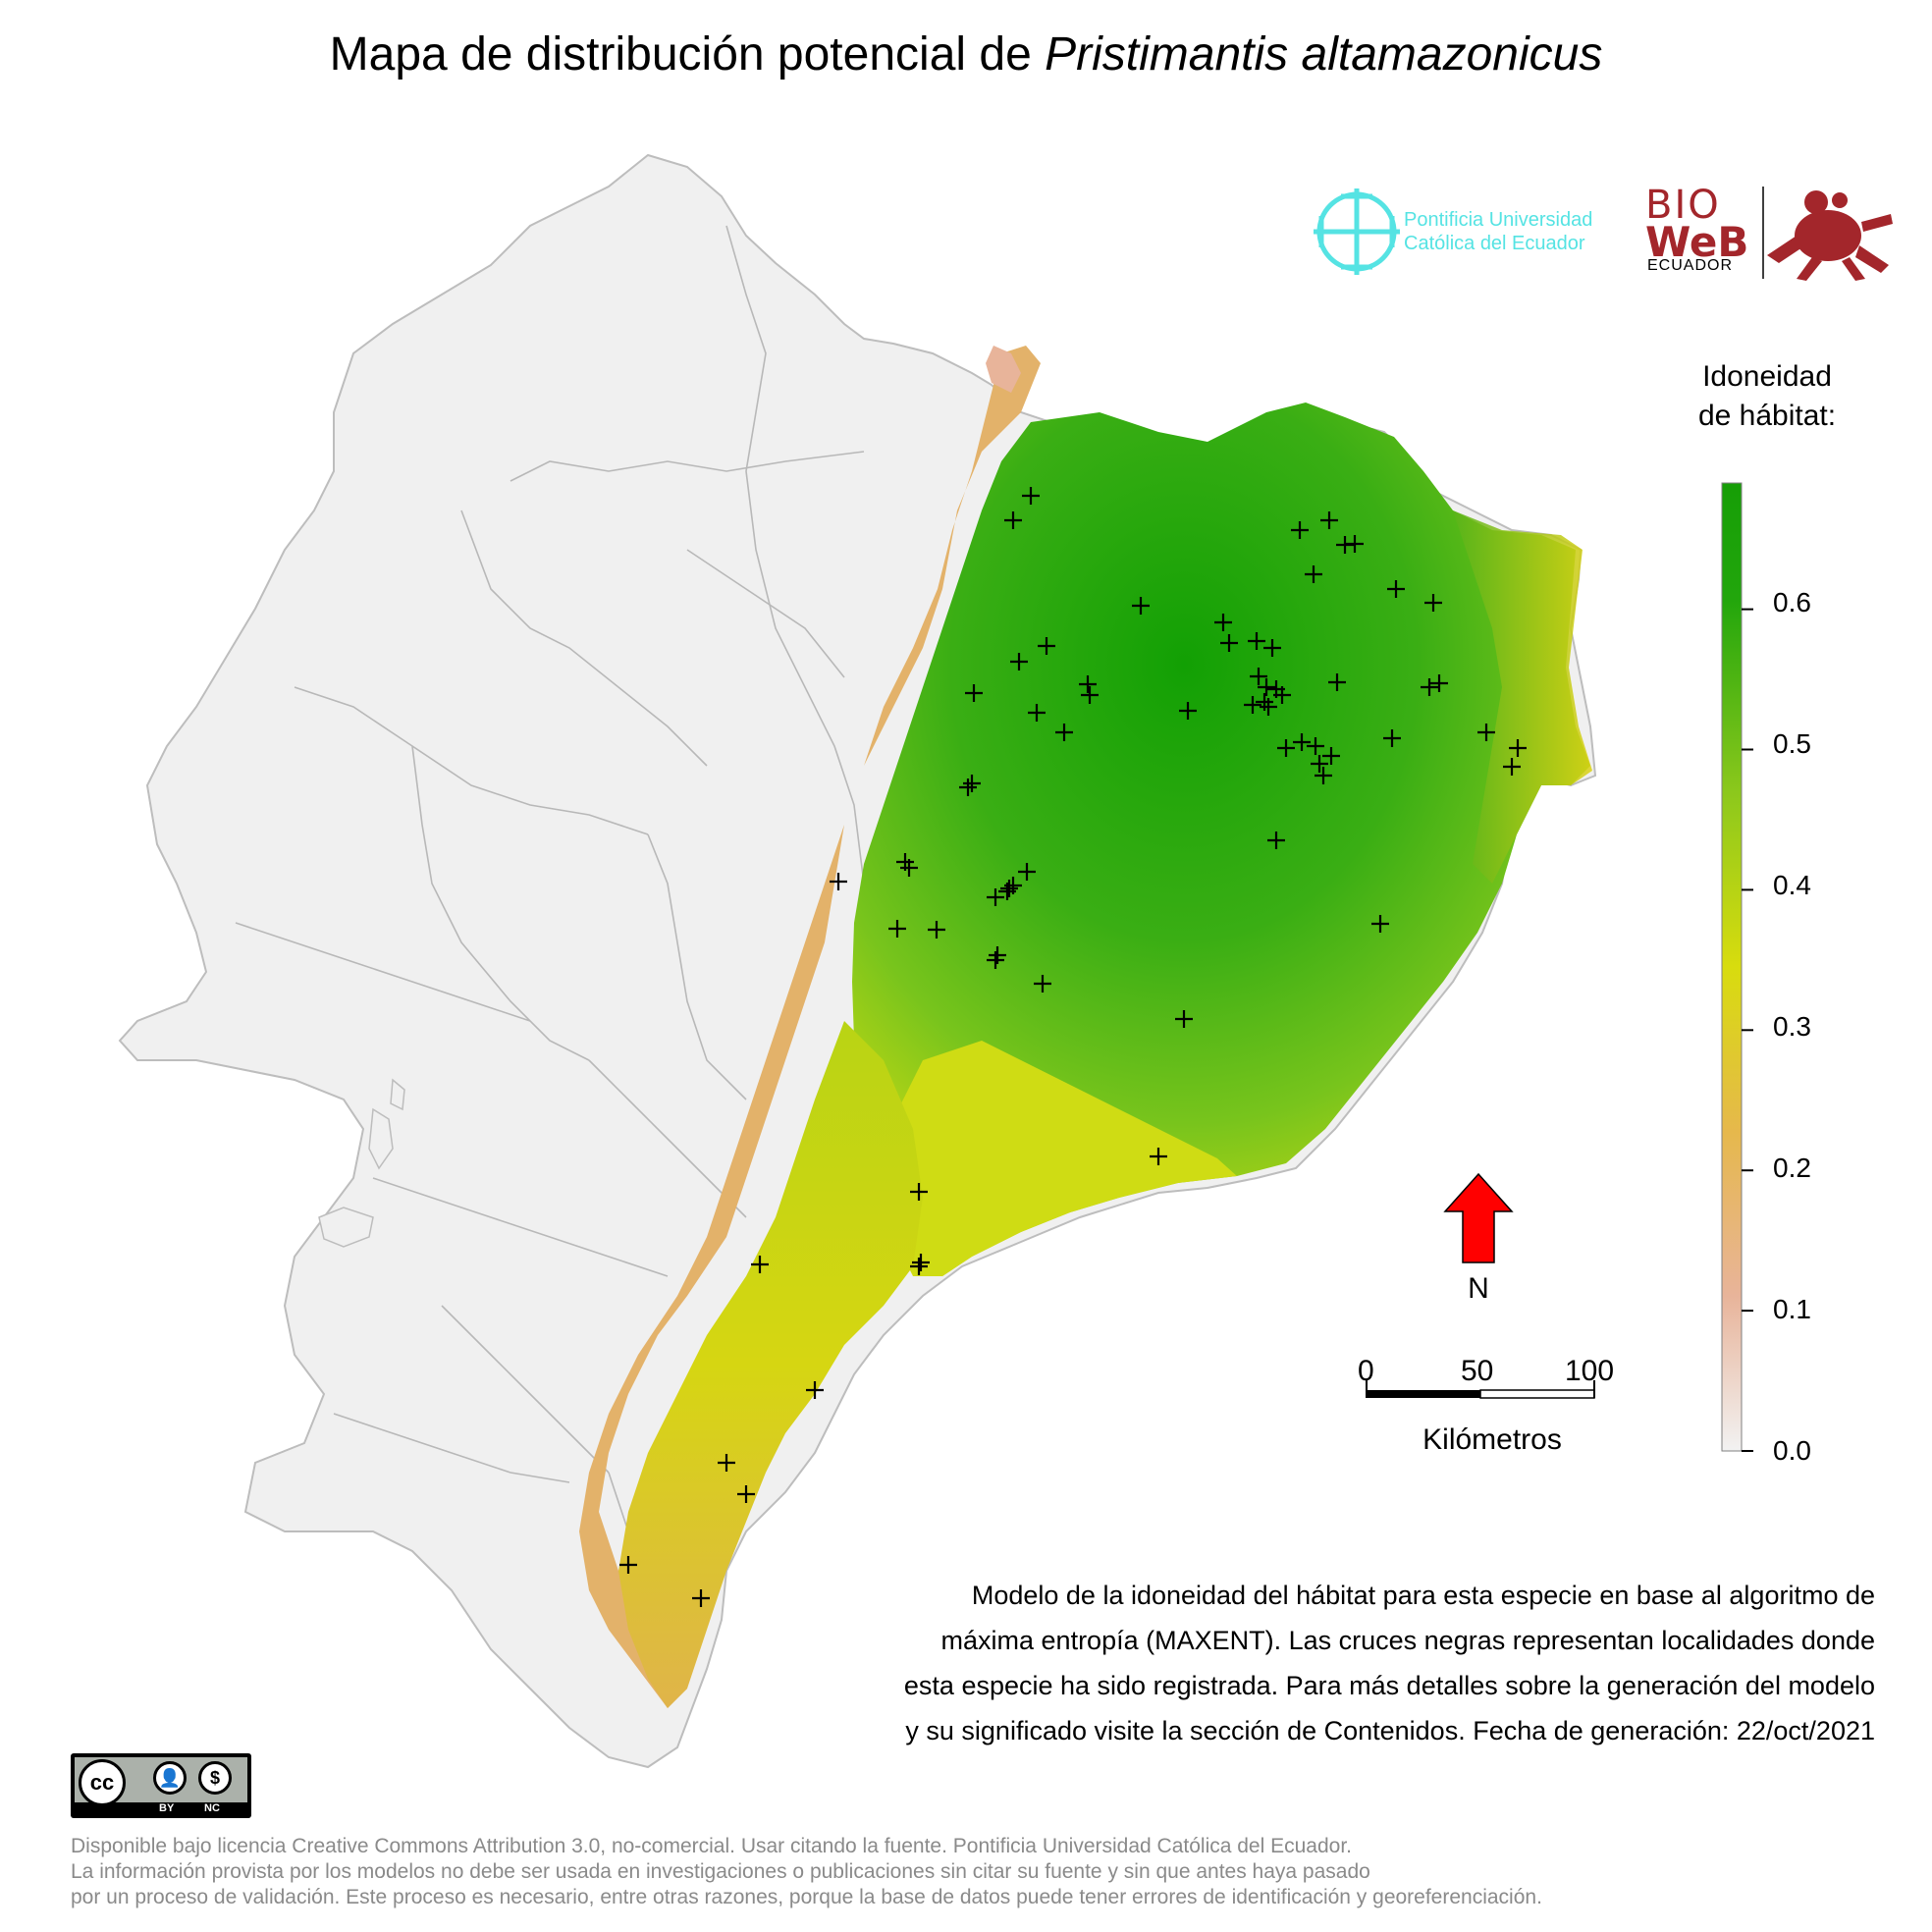 Image resolution: width=1932 pixels, height=1932 pixels. I want to click on legend-title-line2: de hábitat:, so click(1767, 416).